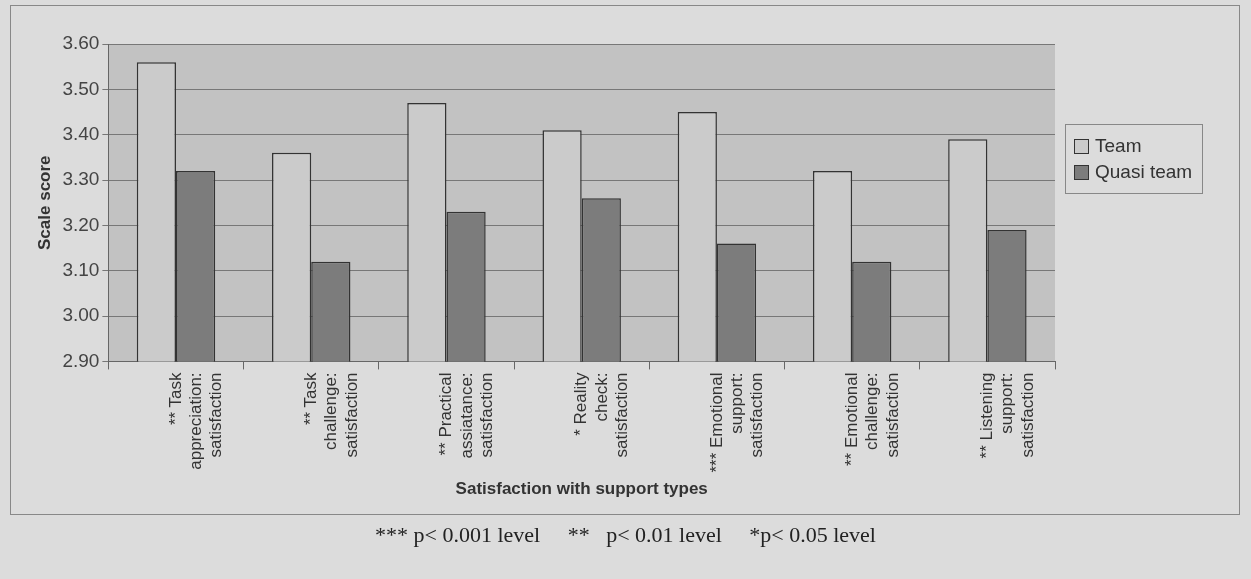 This screenshot has width=1251, height=579. I want to click on x-tick-label: ** Task appreciation: satisfaction, so click(195, 420).